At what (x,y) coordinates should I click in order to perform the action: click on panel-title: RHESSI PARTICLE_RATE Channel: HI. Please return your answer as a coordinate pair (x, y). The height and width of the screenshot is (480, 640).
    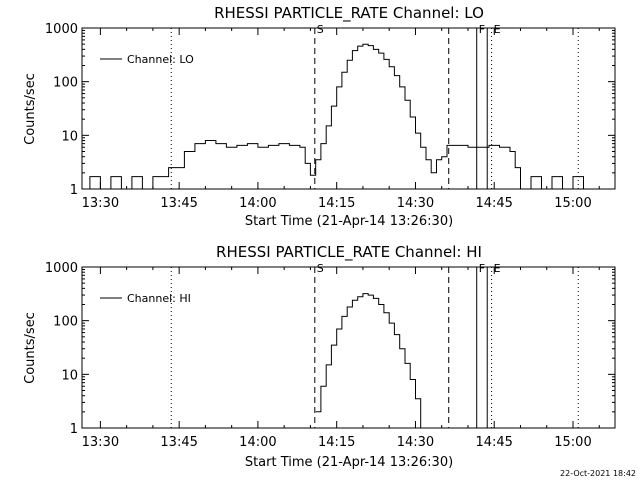
    Looking at the image, I should click on (349, 252).